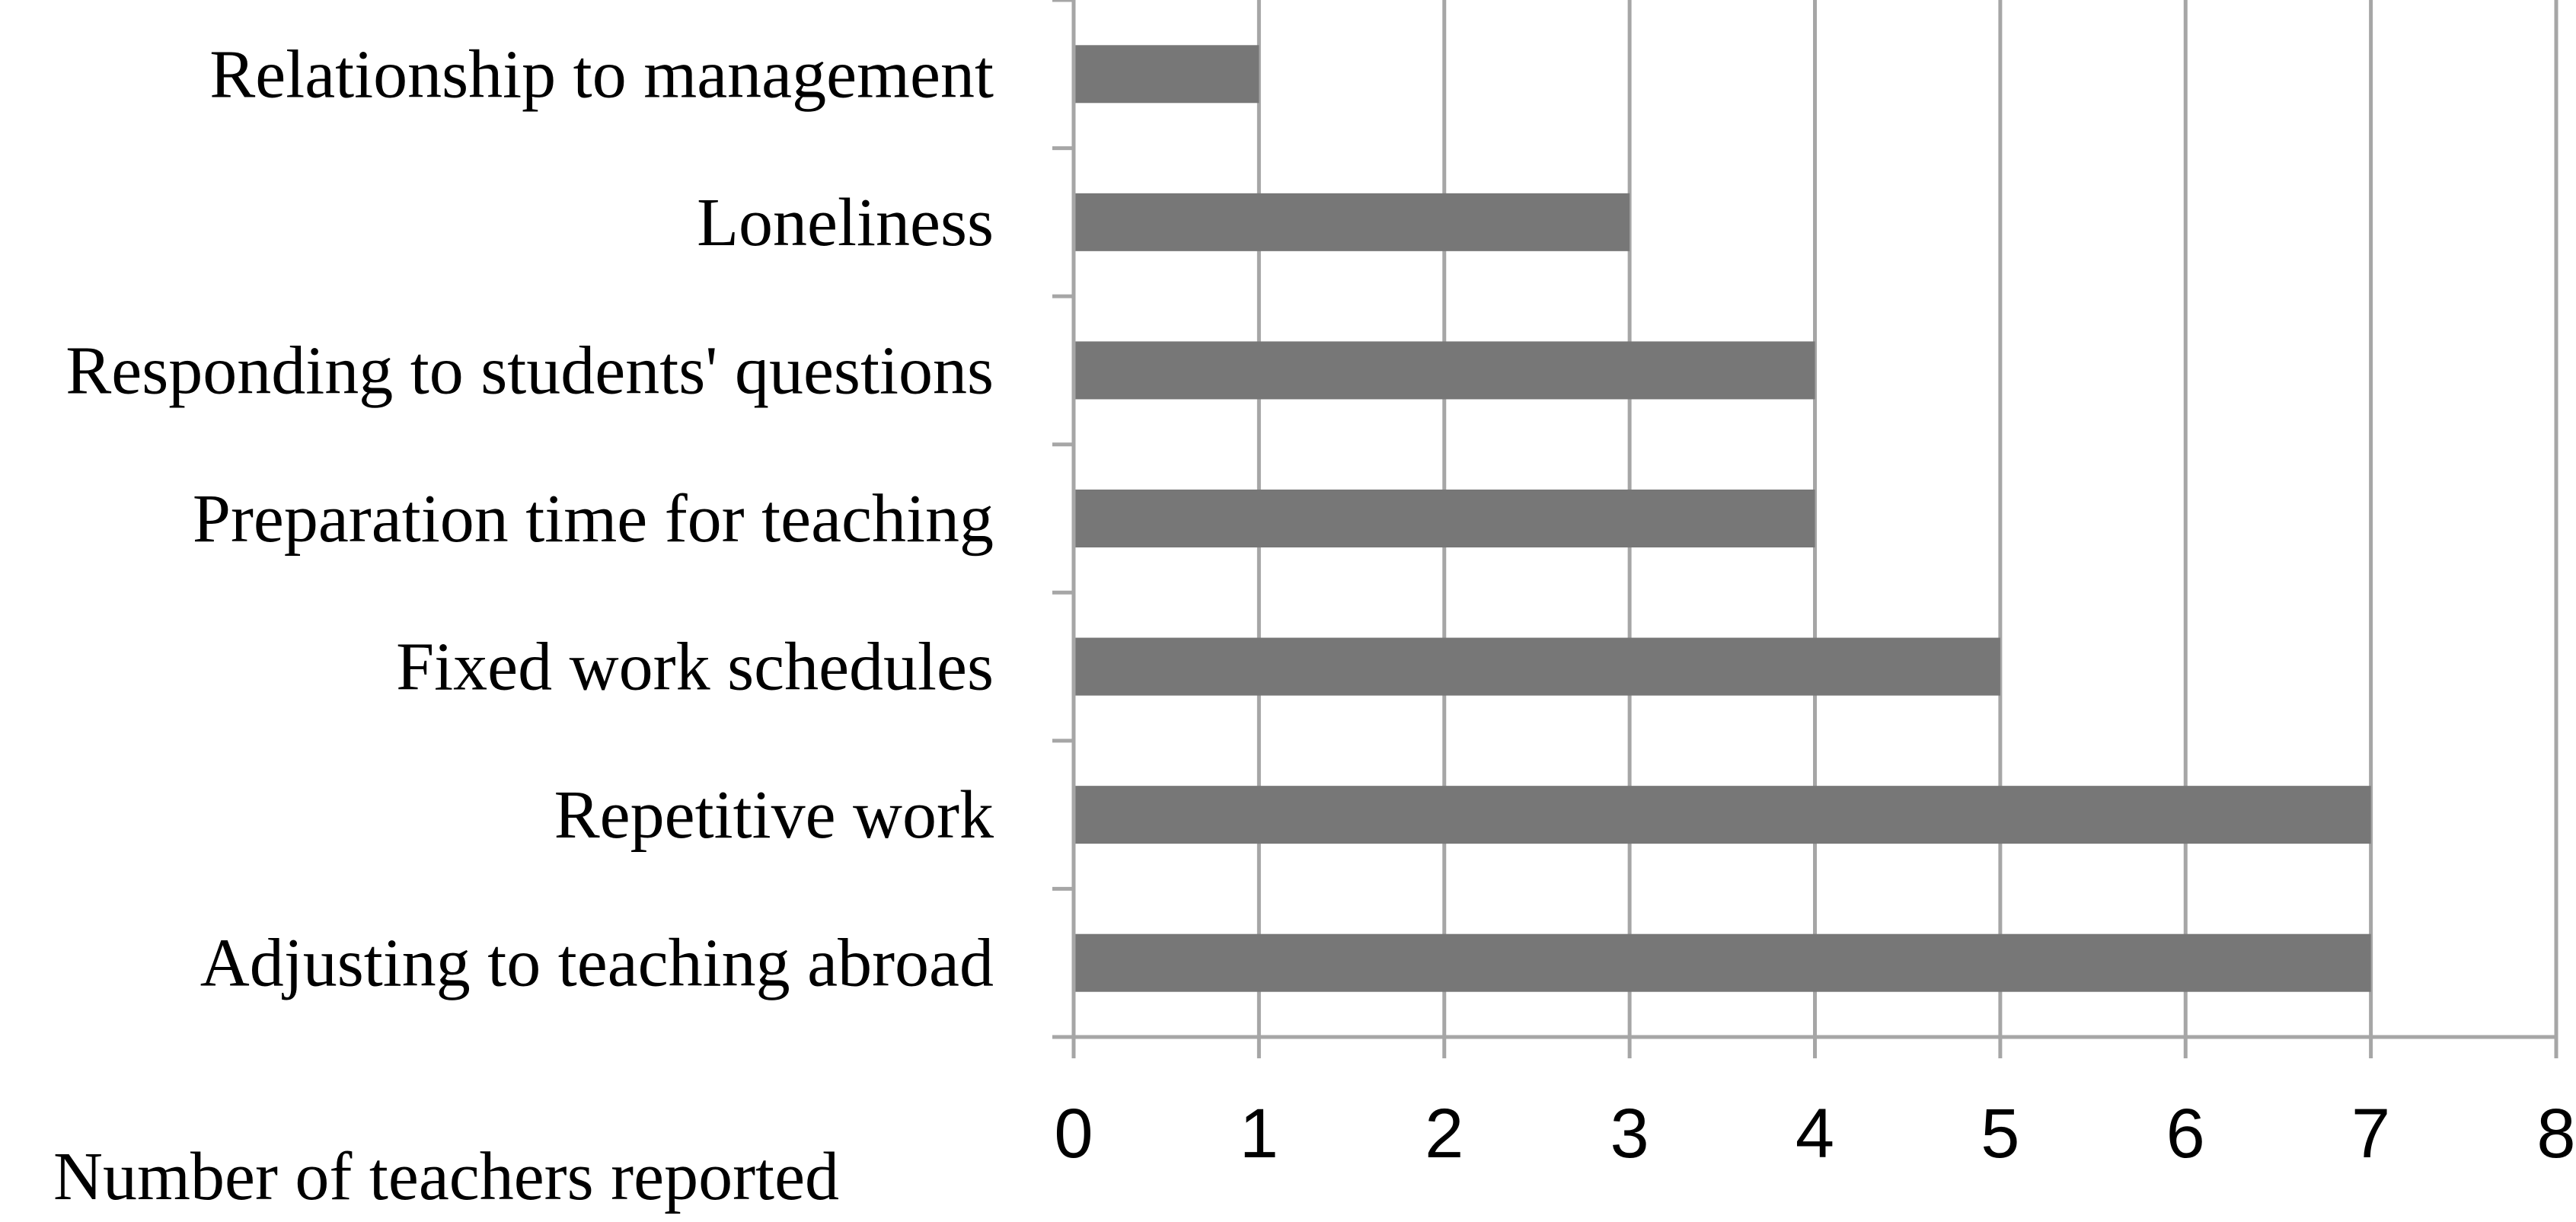 Image resolution: width=2576 pixels, height=1222 pixels. Describe the element at coordinates (446, 1176) in the screenshot. I see `x-axis-title: Number of teachers reported` at that location.